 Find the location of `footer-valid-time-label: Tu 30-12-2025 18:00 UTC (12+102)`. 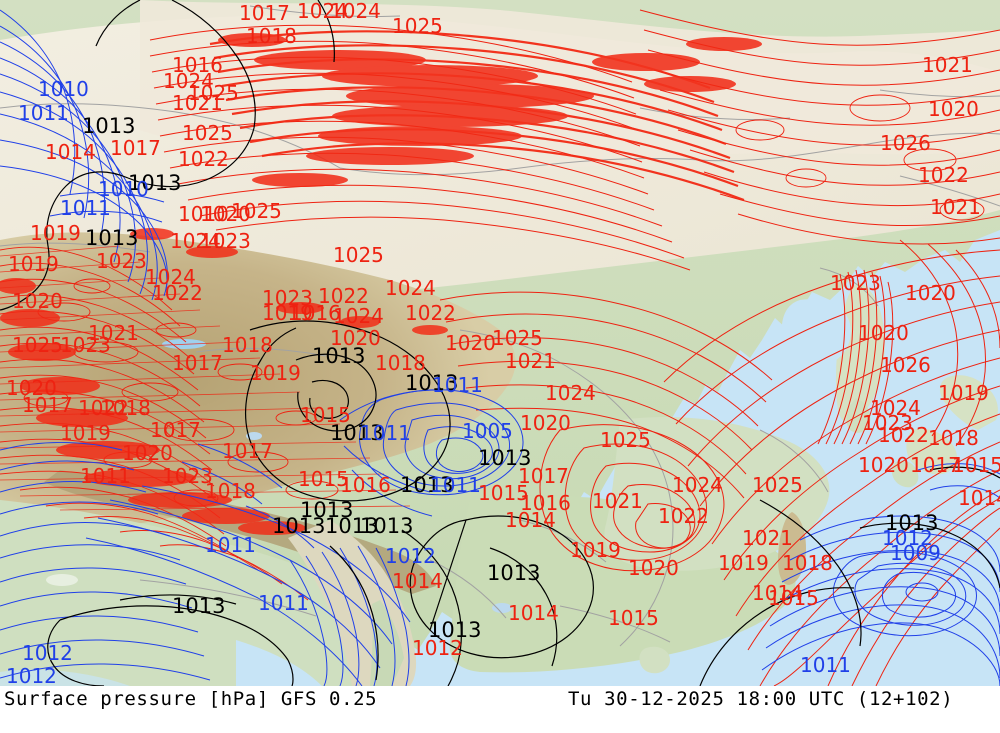

footer-valid-time-label: Tu 30-12-2025 18:00 UTC (12+102) is located at coordinates (761, 699).